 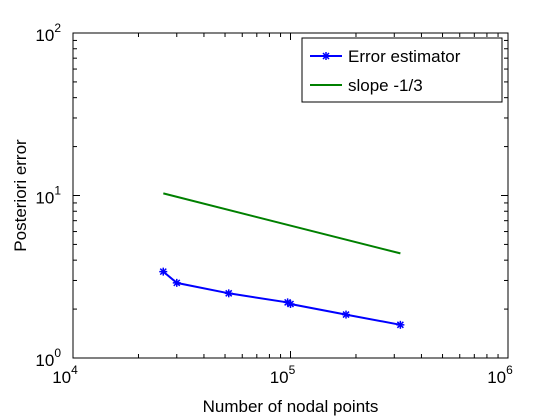 I want to click on y-tick-exponent: 1, so click(x=57, y=191).